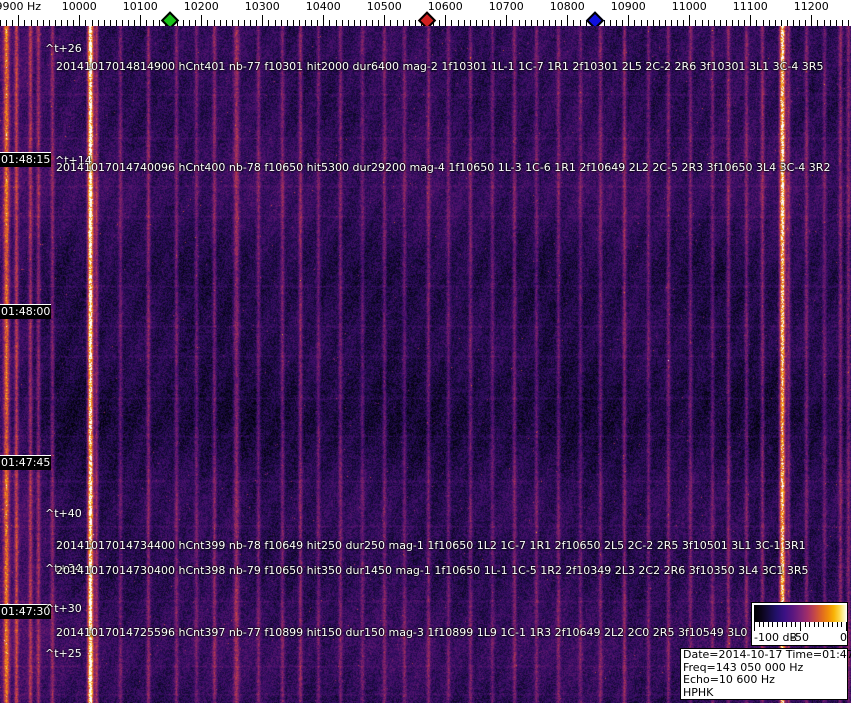 The width and height of the screenshot is (851, 703). Describe the element at coordinates (201, 6) in the screenshot. I see `freq-tick-label: 10200` at that location.